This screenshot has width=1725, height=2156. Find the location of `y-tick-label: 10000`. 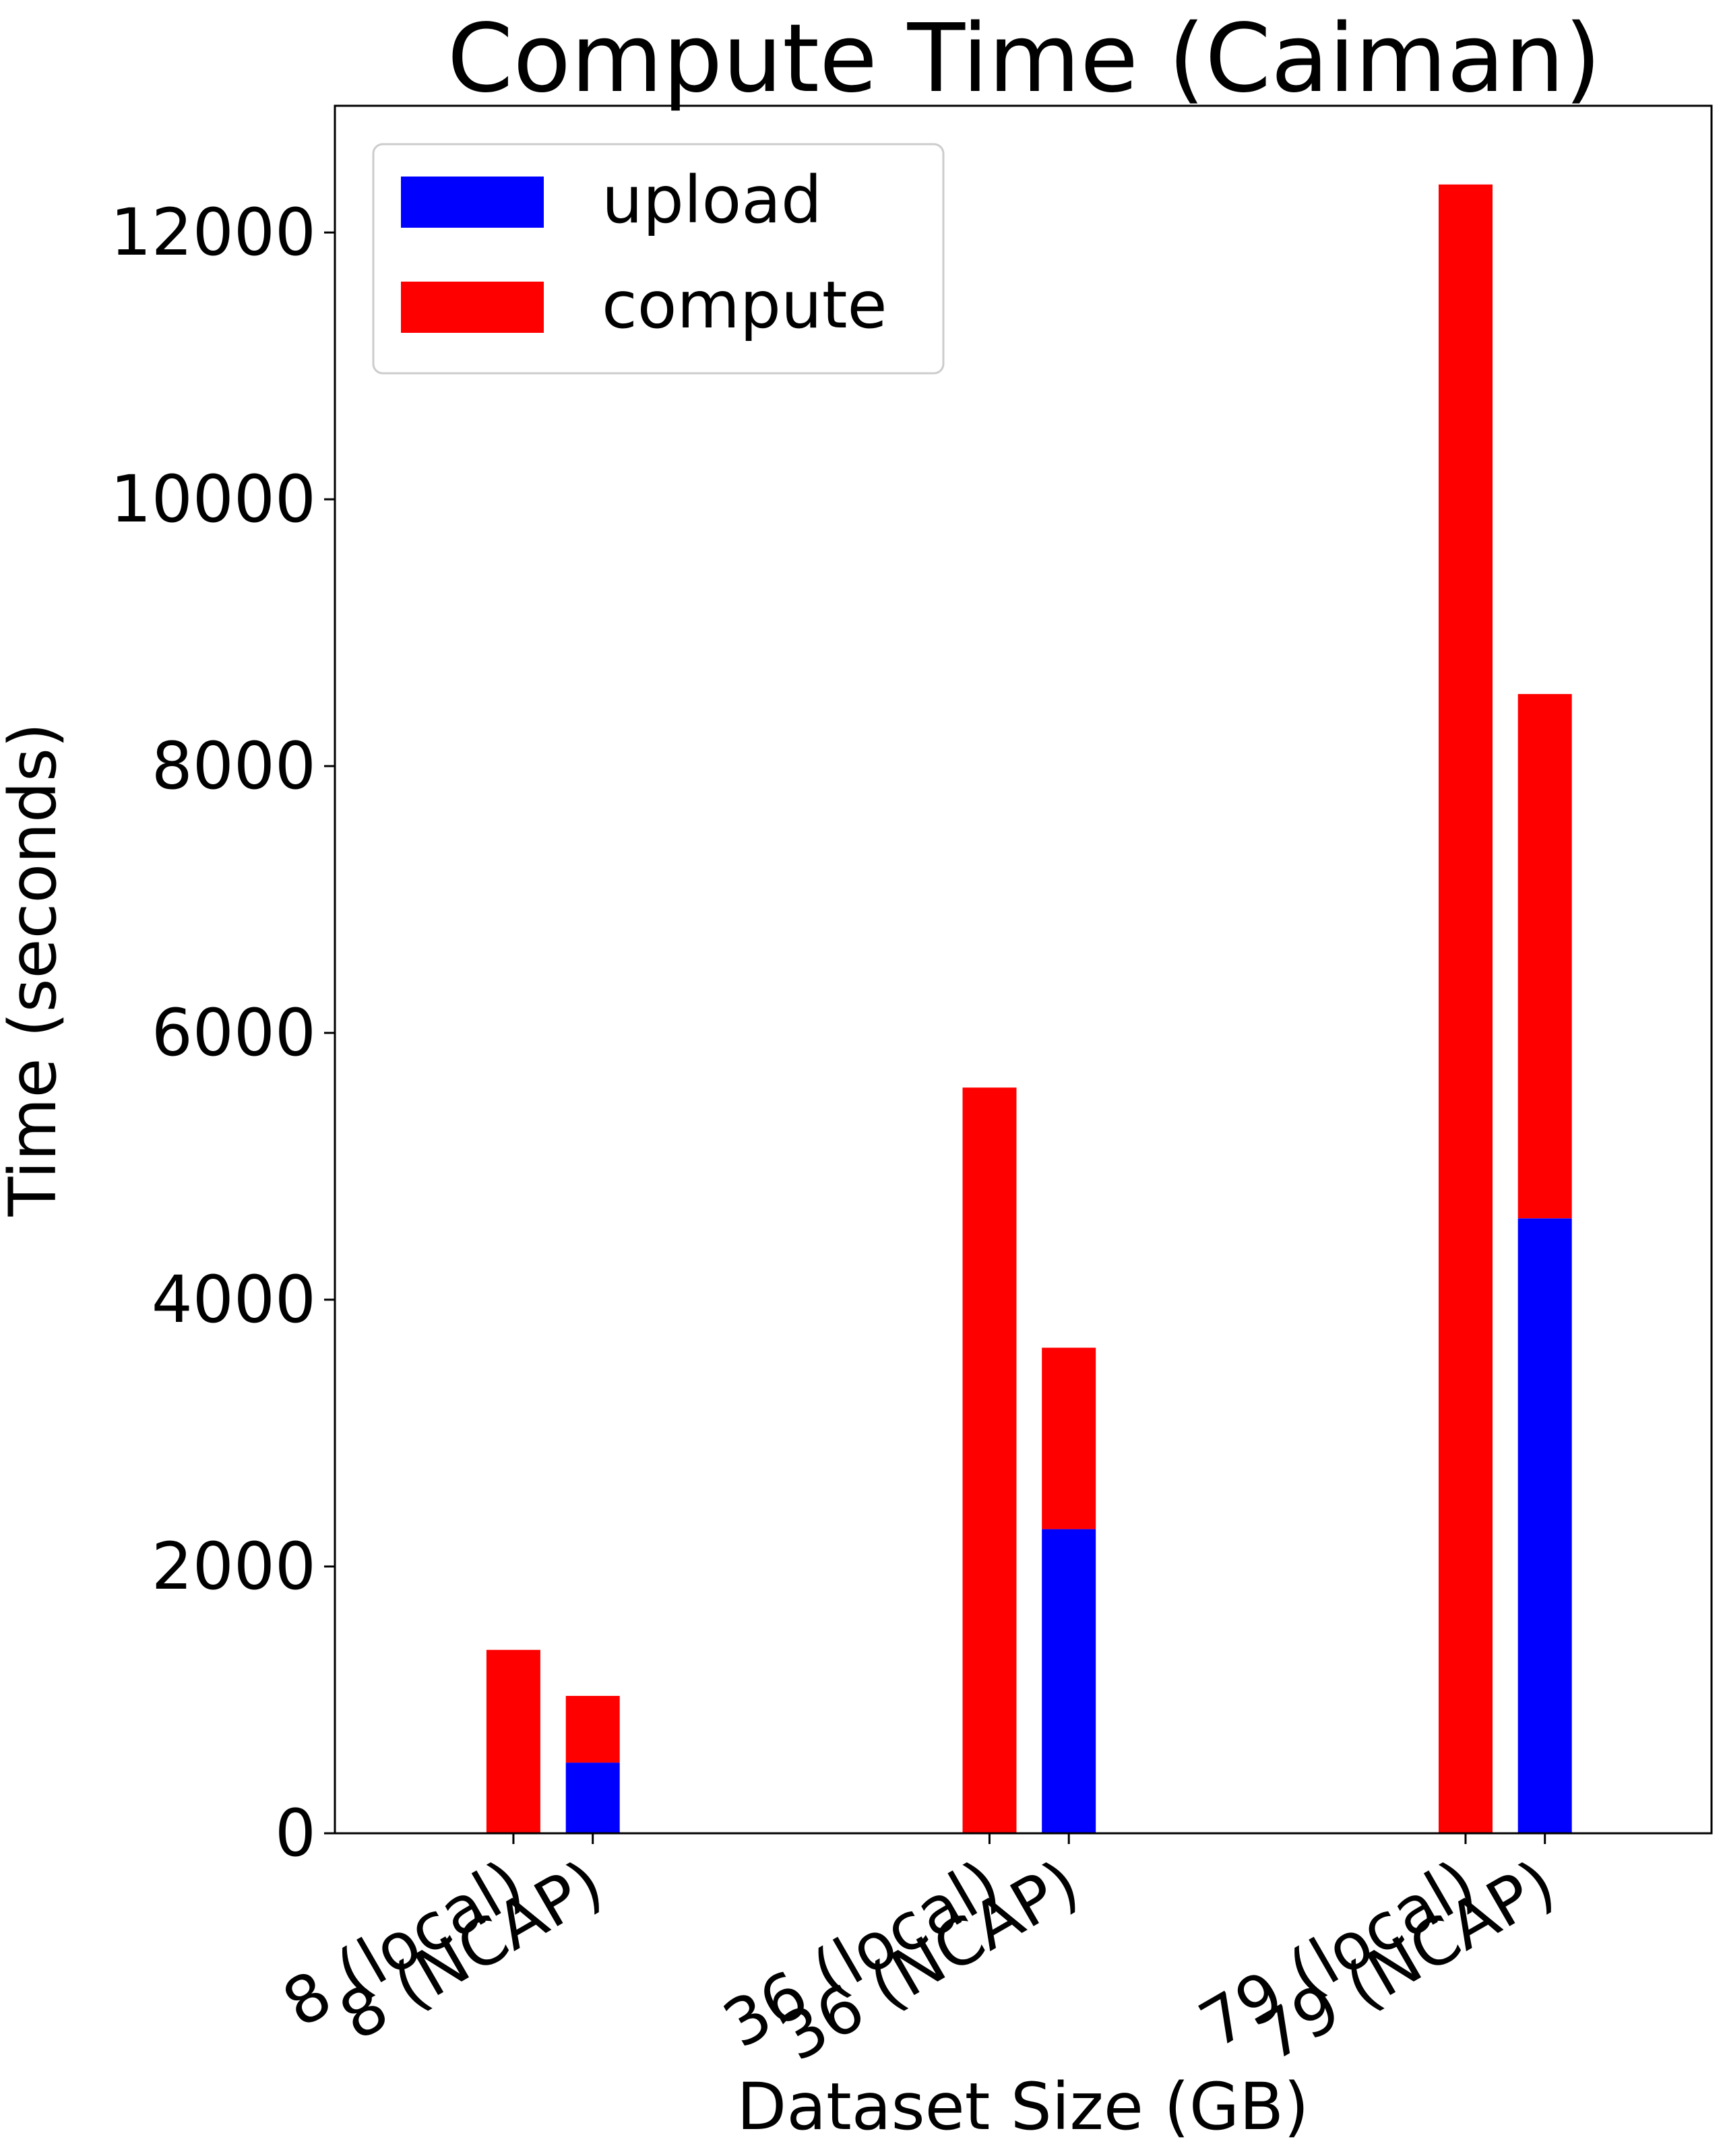

y-tick-label: 10000 is located at coordinates (213, 499).